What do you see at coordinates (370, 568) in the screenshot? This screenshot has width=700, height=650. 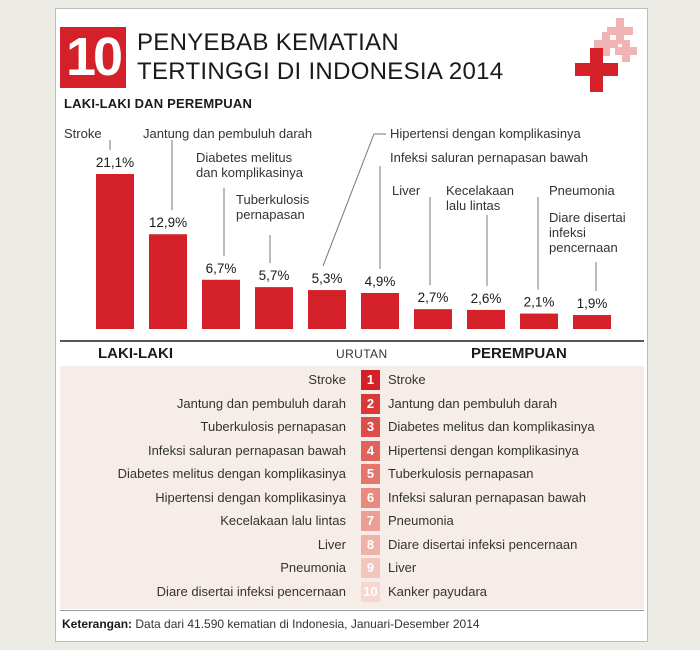 I see `rank-badge: 9` at bounding box center [370, 568].